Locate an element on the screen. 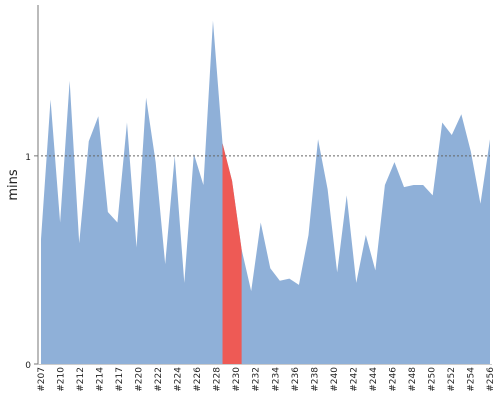 Image resolution: width=500 pixels, height=400 pixels. x-tick-label: #236 is located at coordinates (296, 379).